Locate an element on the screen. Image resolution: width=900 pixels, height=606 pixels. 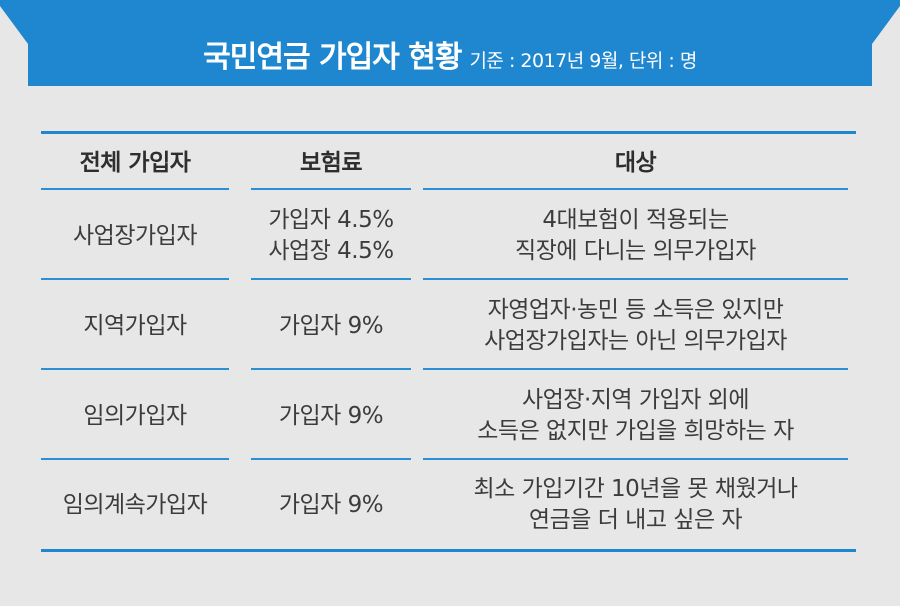
header-premium: 보험료 is located at coordinates (331, 162).